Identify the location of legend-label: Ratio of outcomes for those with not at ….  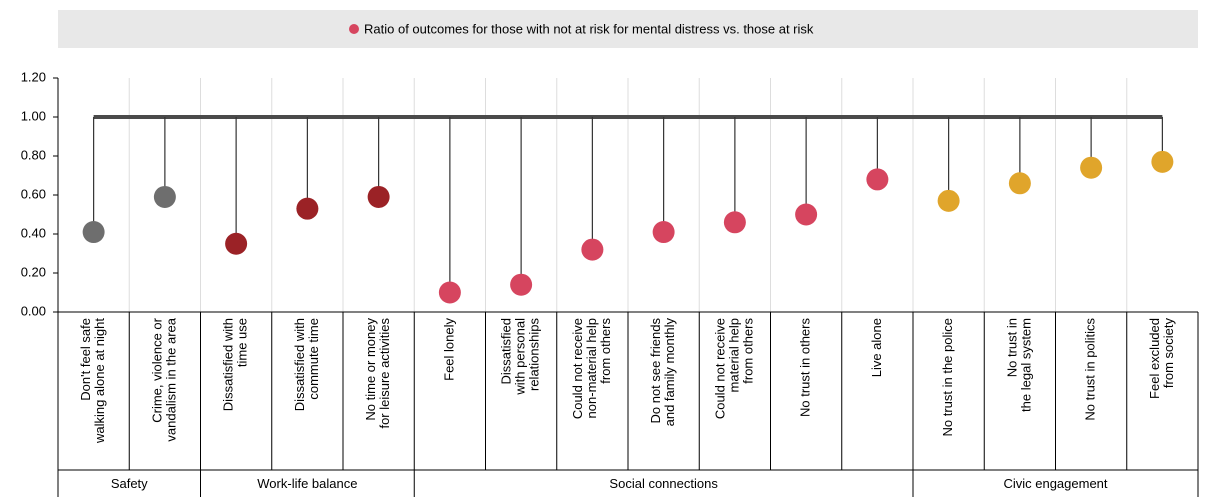
(589, 28).